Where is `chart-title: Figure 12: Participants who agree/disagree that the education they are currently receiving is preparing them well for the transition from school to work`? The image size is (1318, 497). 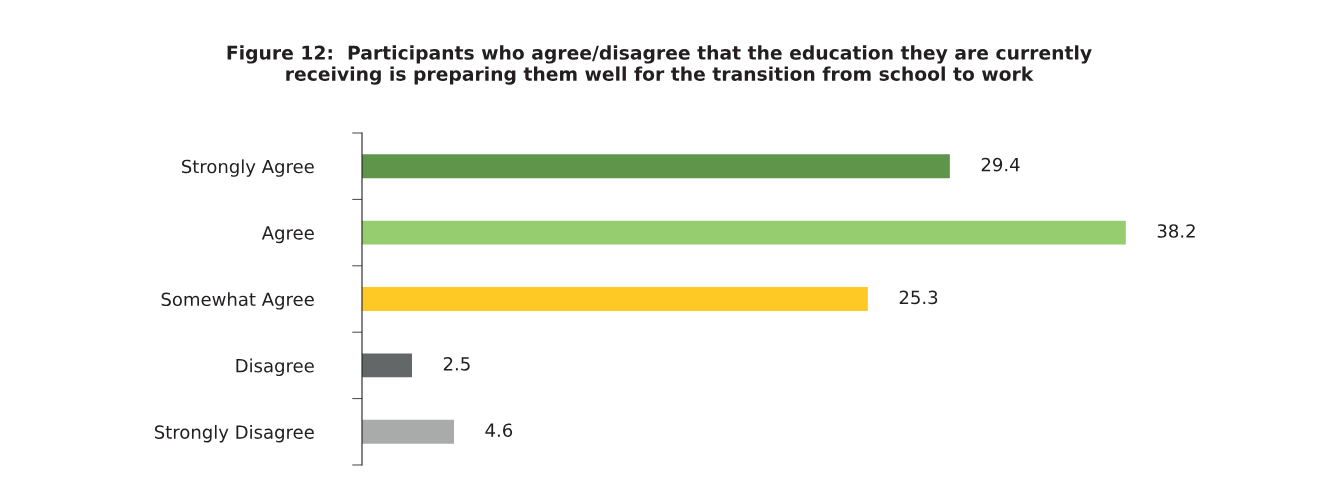
chart-title: Figure 12: Participants who agree/disagree that the education they are currently receiving is preparing them well for the transition from school to work is located at coordinates (659, 65).